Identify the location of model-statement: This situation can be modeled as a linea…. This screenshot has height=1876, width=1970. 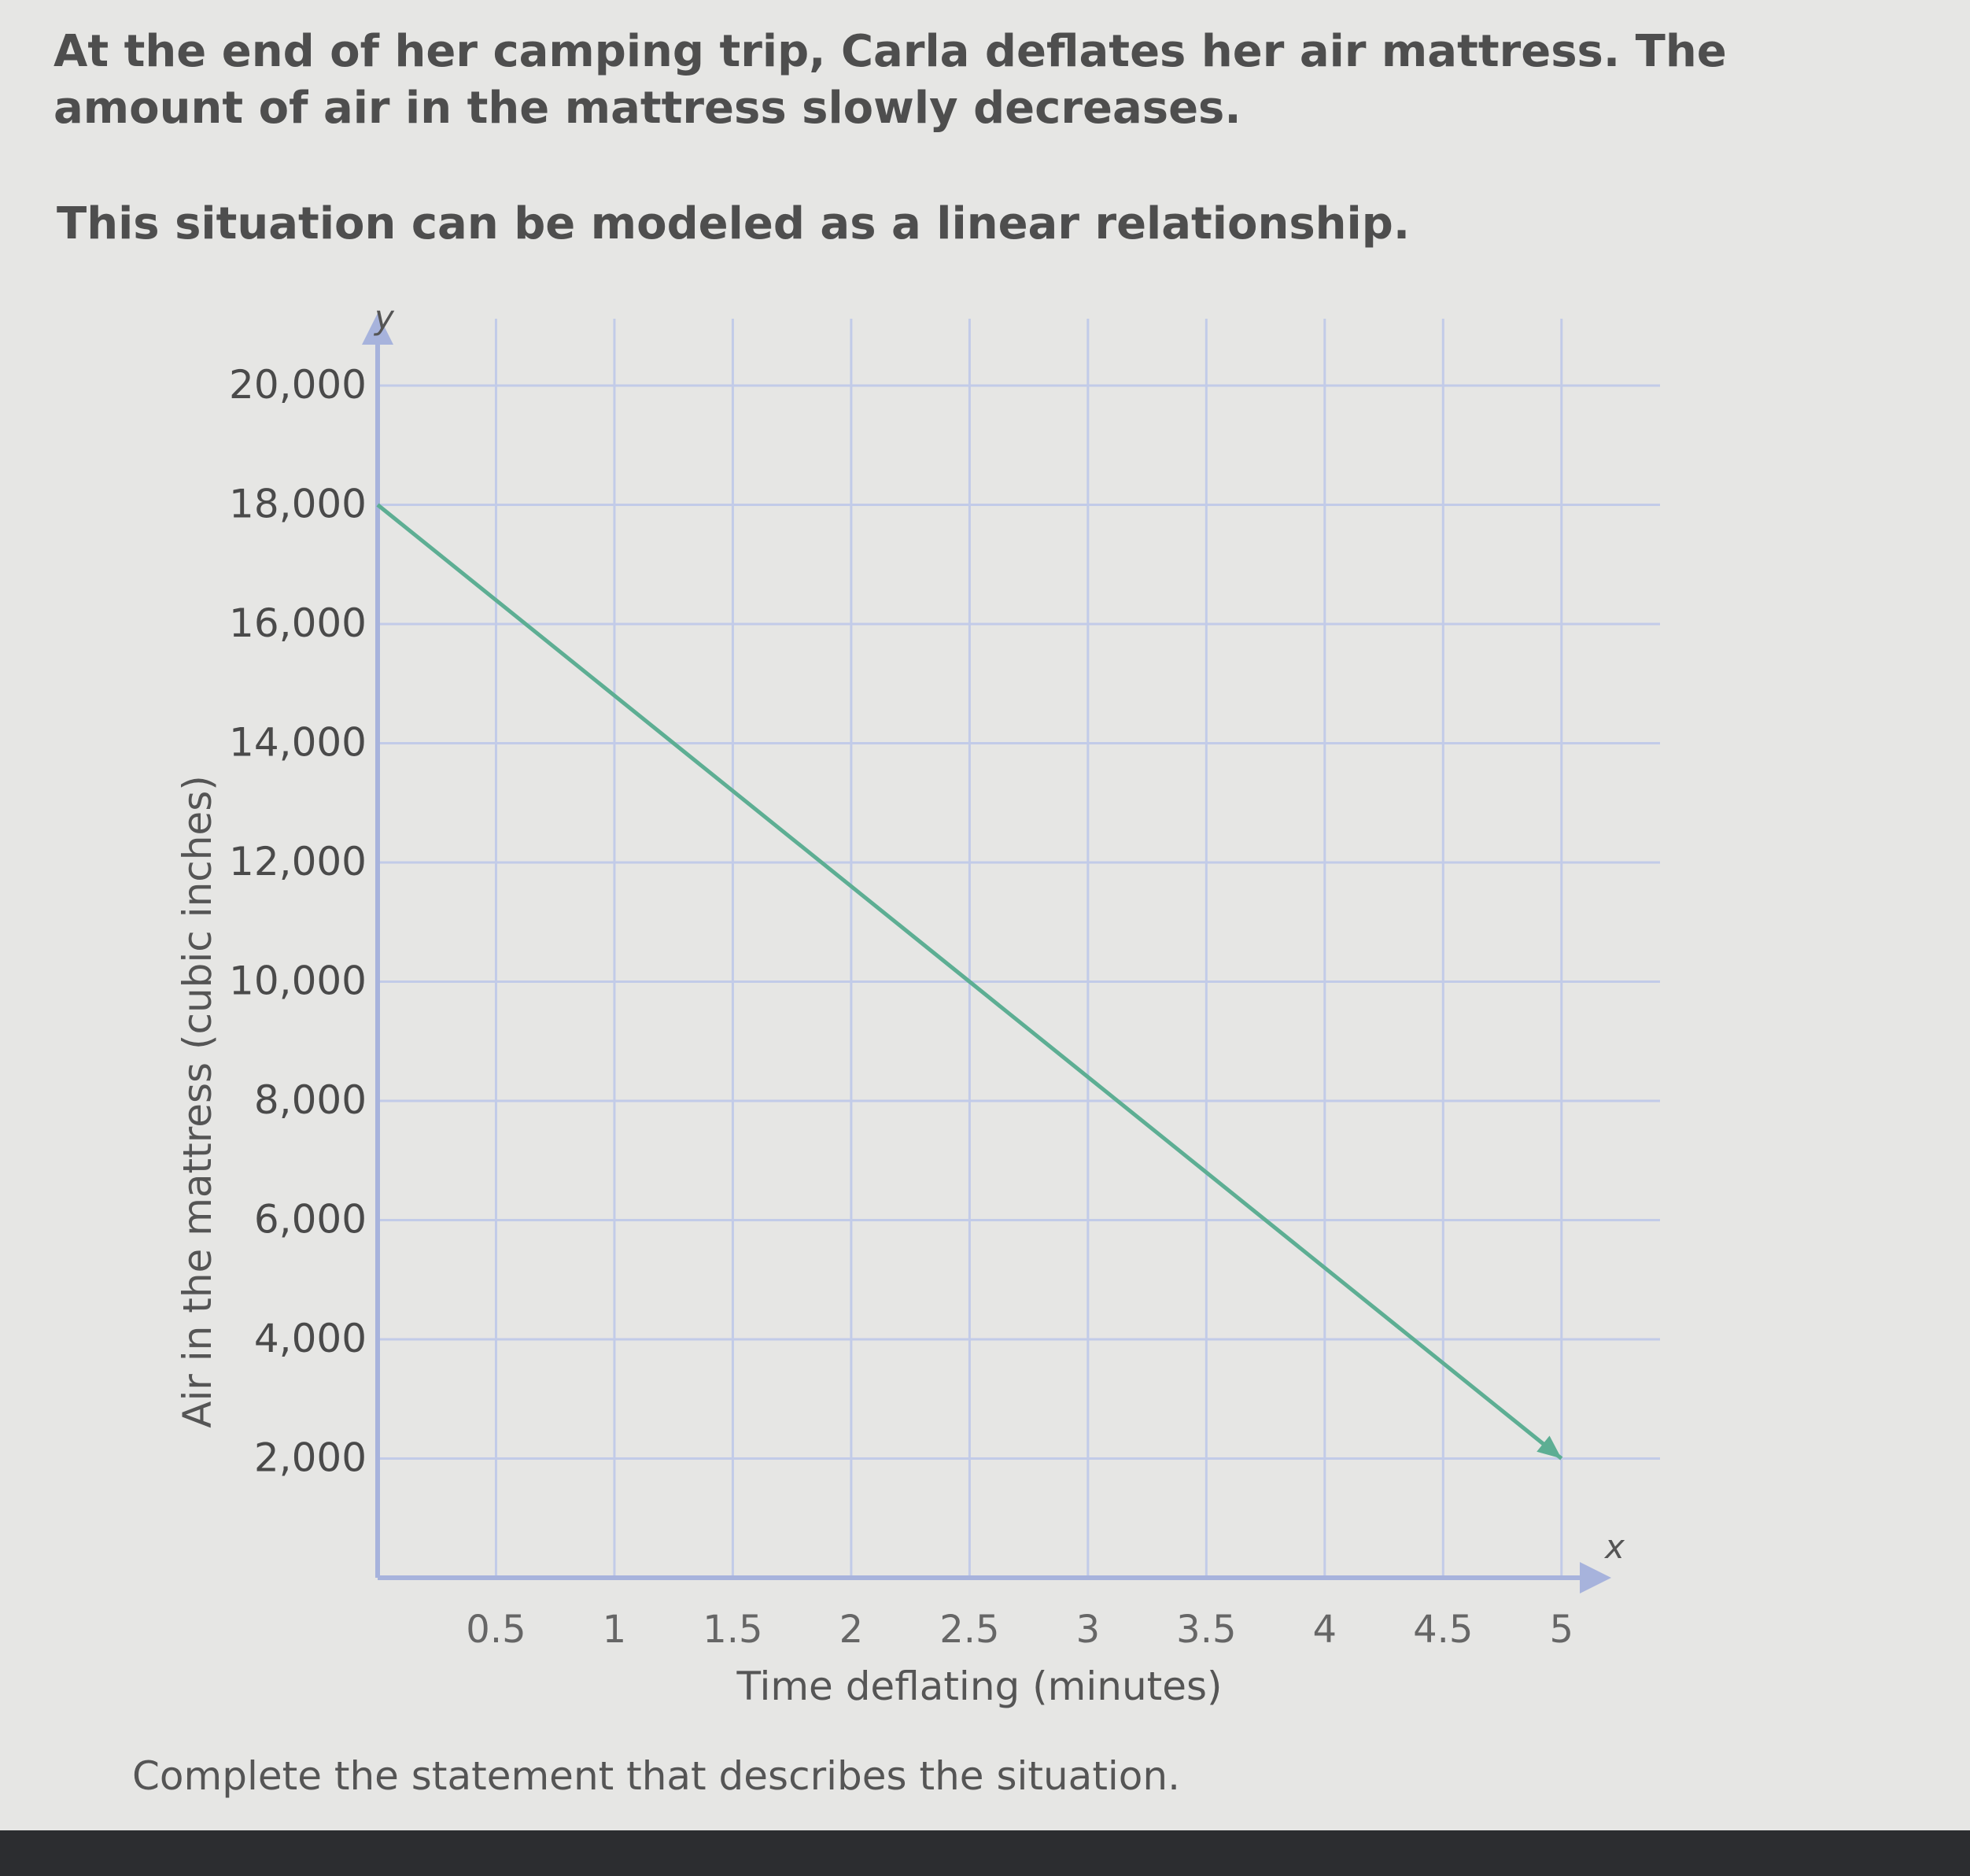
(734, 223).